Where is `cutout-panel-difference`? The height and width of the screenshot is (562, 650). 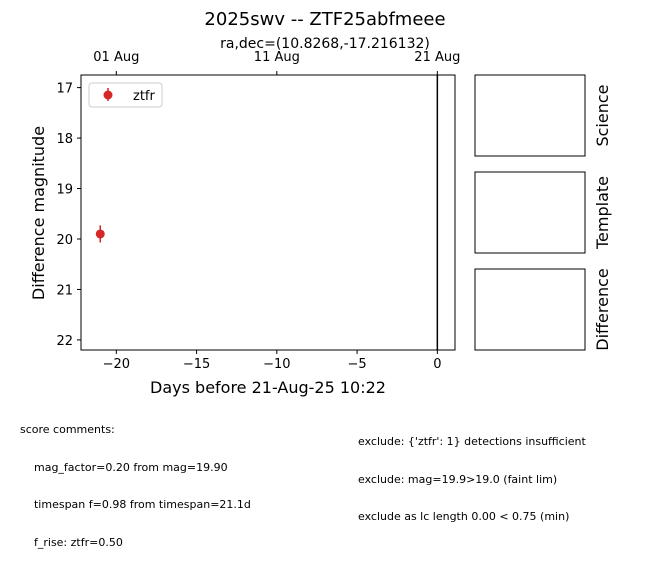
cutout-panel-difference is located at coordinates (530, 309).